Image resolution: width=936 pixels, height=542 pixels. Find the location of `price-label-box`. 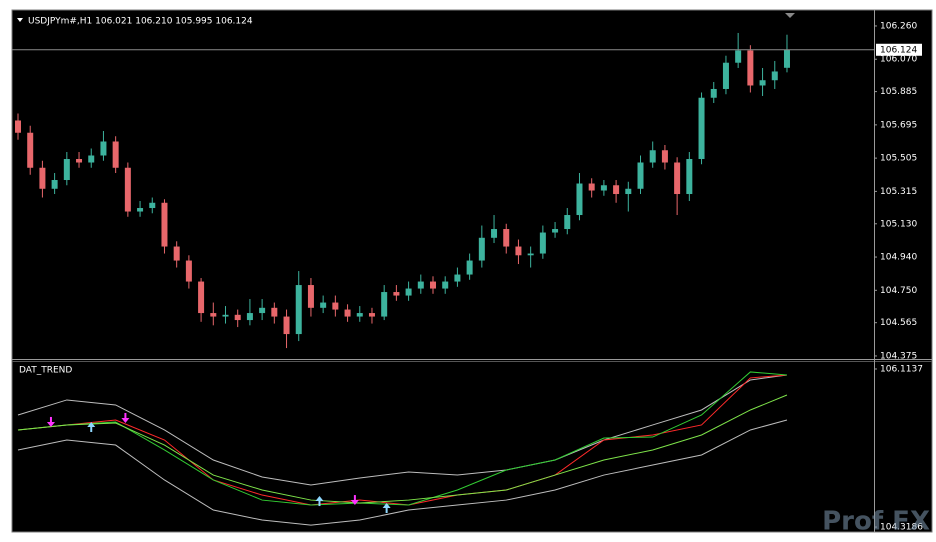

price-label-box is located at coordinates (899, 49).